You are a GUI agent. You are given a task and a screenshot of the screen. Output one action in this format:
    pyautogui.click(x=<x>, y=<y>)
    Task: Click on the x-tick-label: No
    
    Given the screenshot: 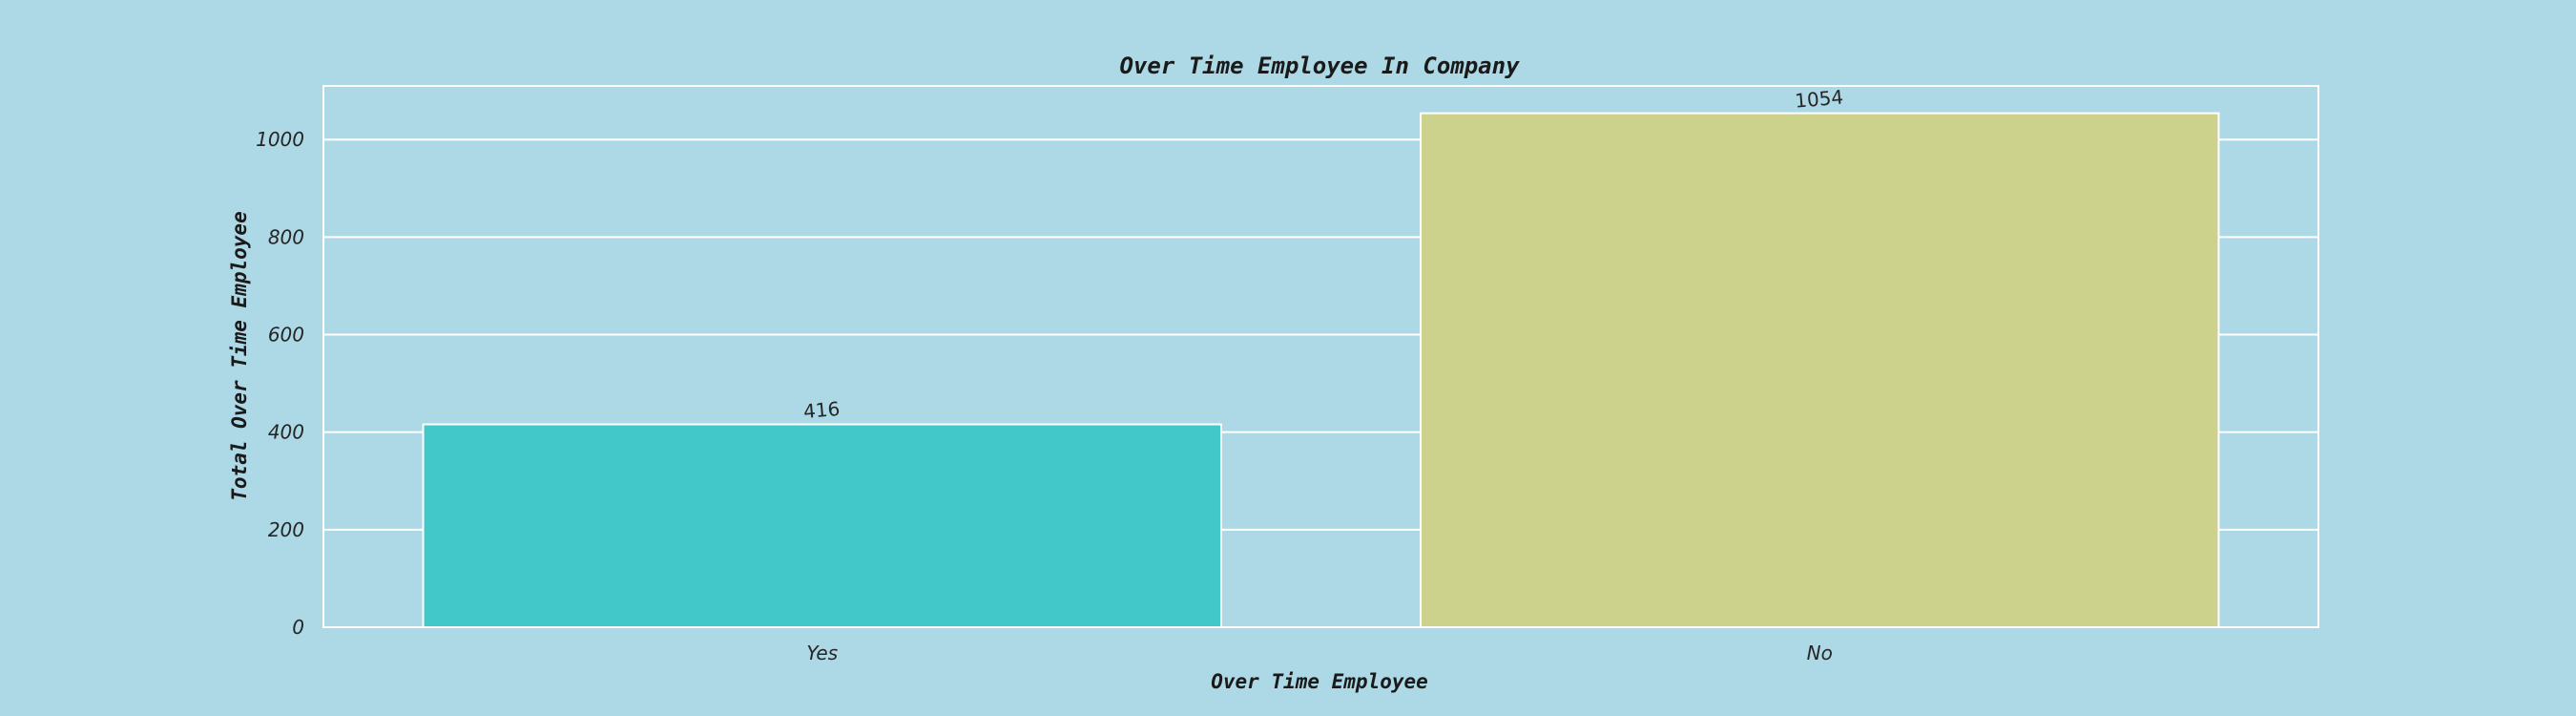 What is the action you would take?
    pyautogui.click(x=1820, y=653)
    